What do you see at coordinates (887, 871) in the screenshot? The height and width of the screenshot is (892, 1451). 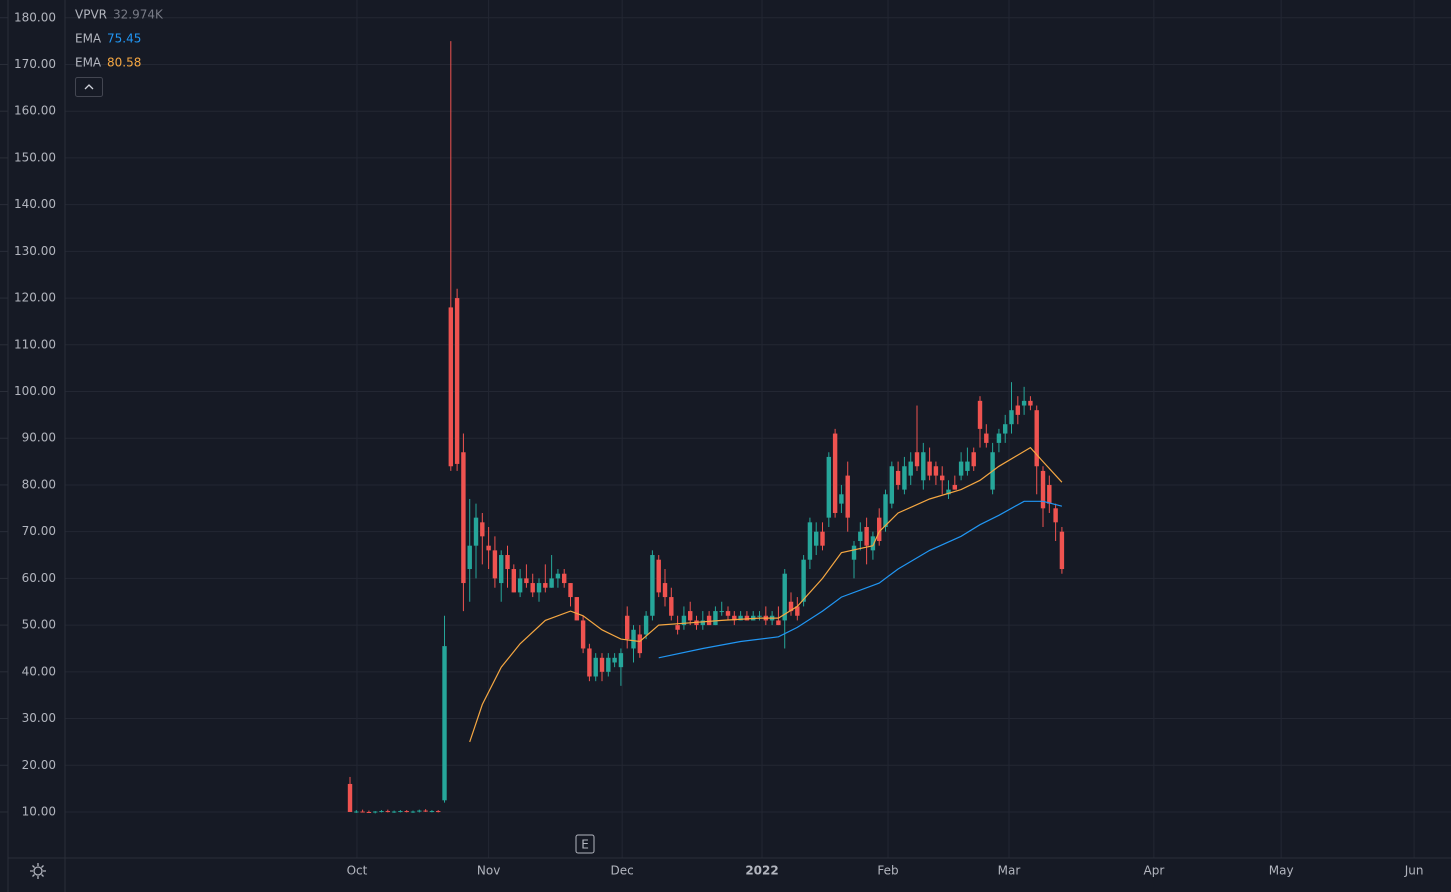 I see `x-tick-label: Feb` at bounding box center [887, 871].